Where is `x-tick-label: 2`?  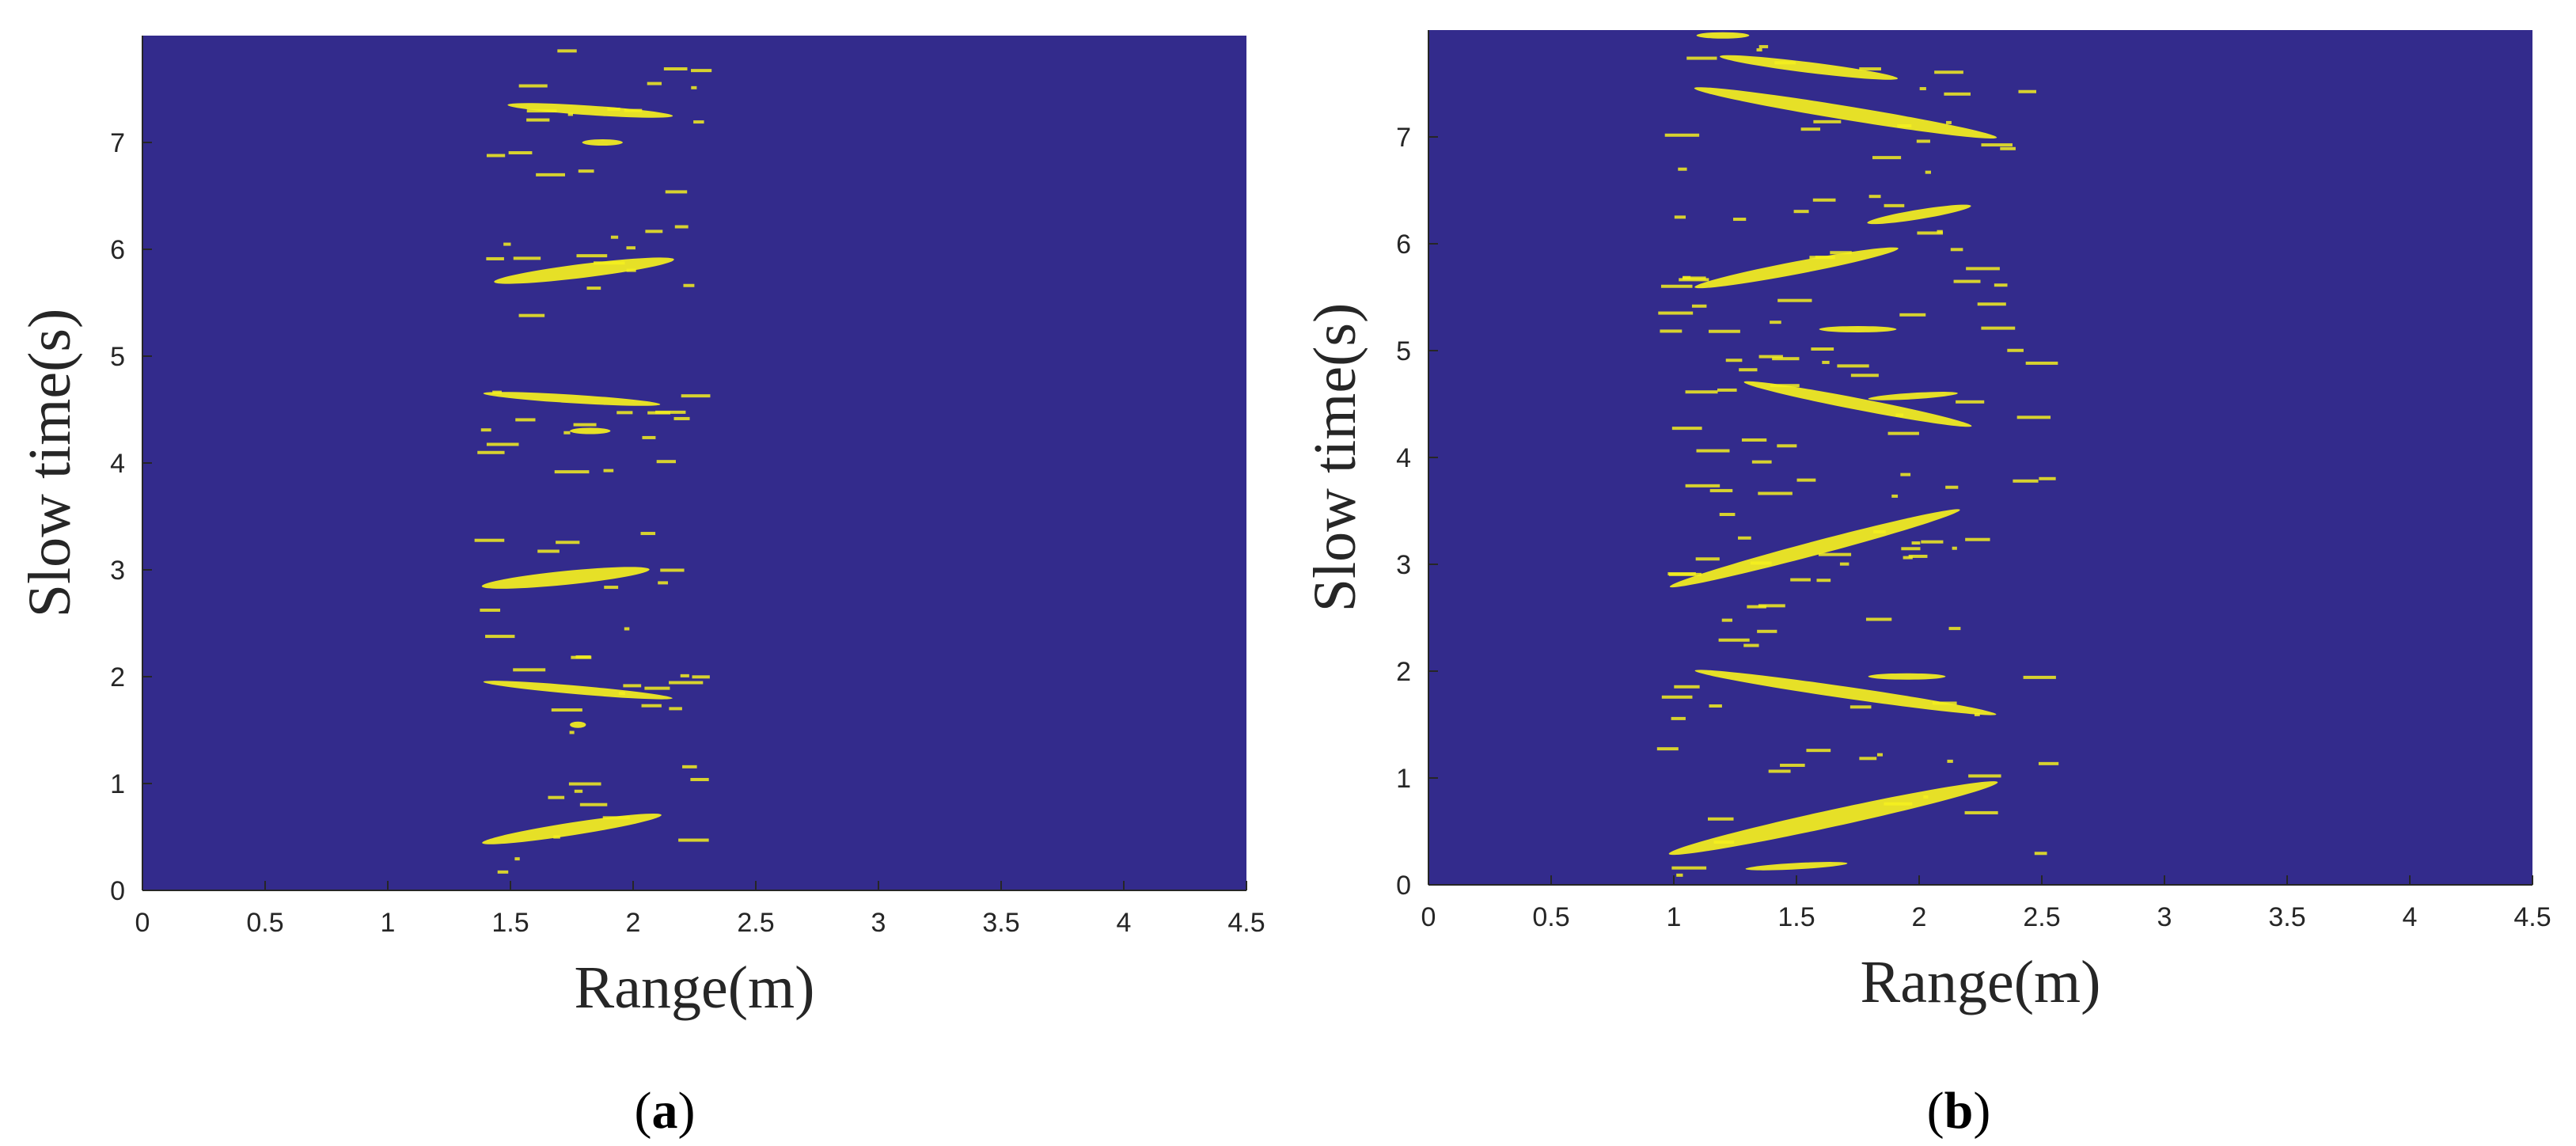 x-tick-label: 2 is located at coordinates (1919, 917).